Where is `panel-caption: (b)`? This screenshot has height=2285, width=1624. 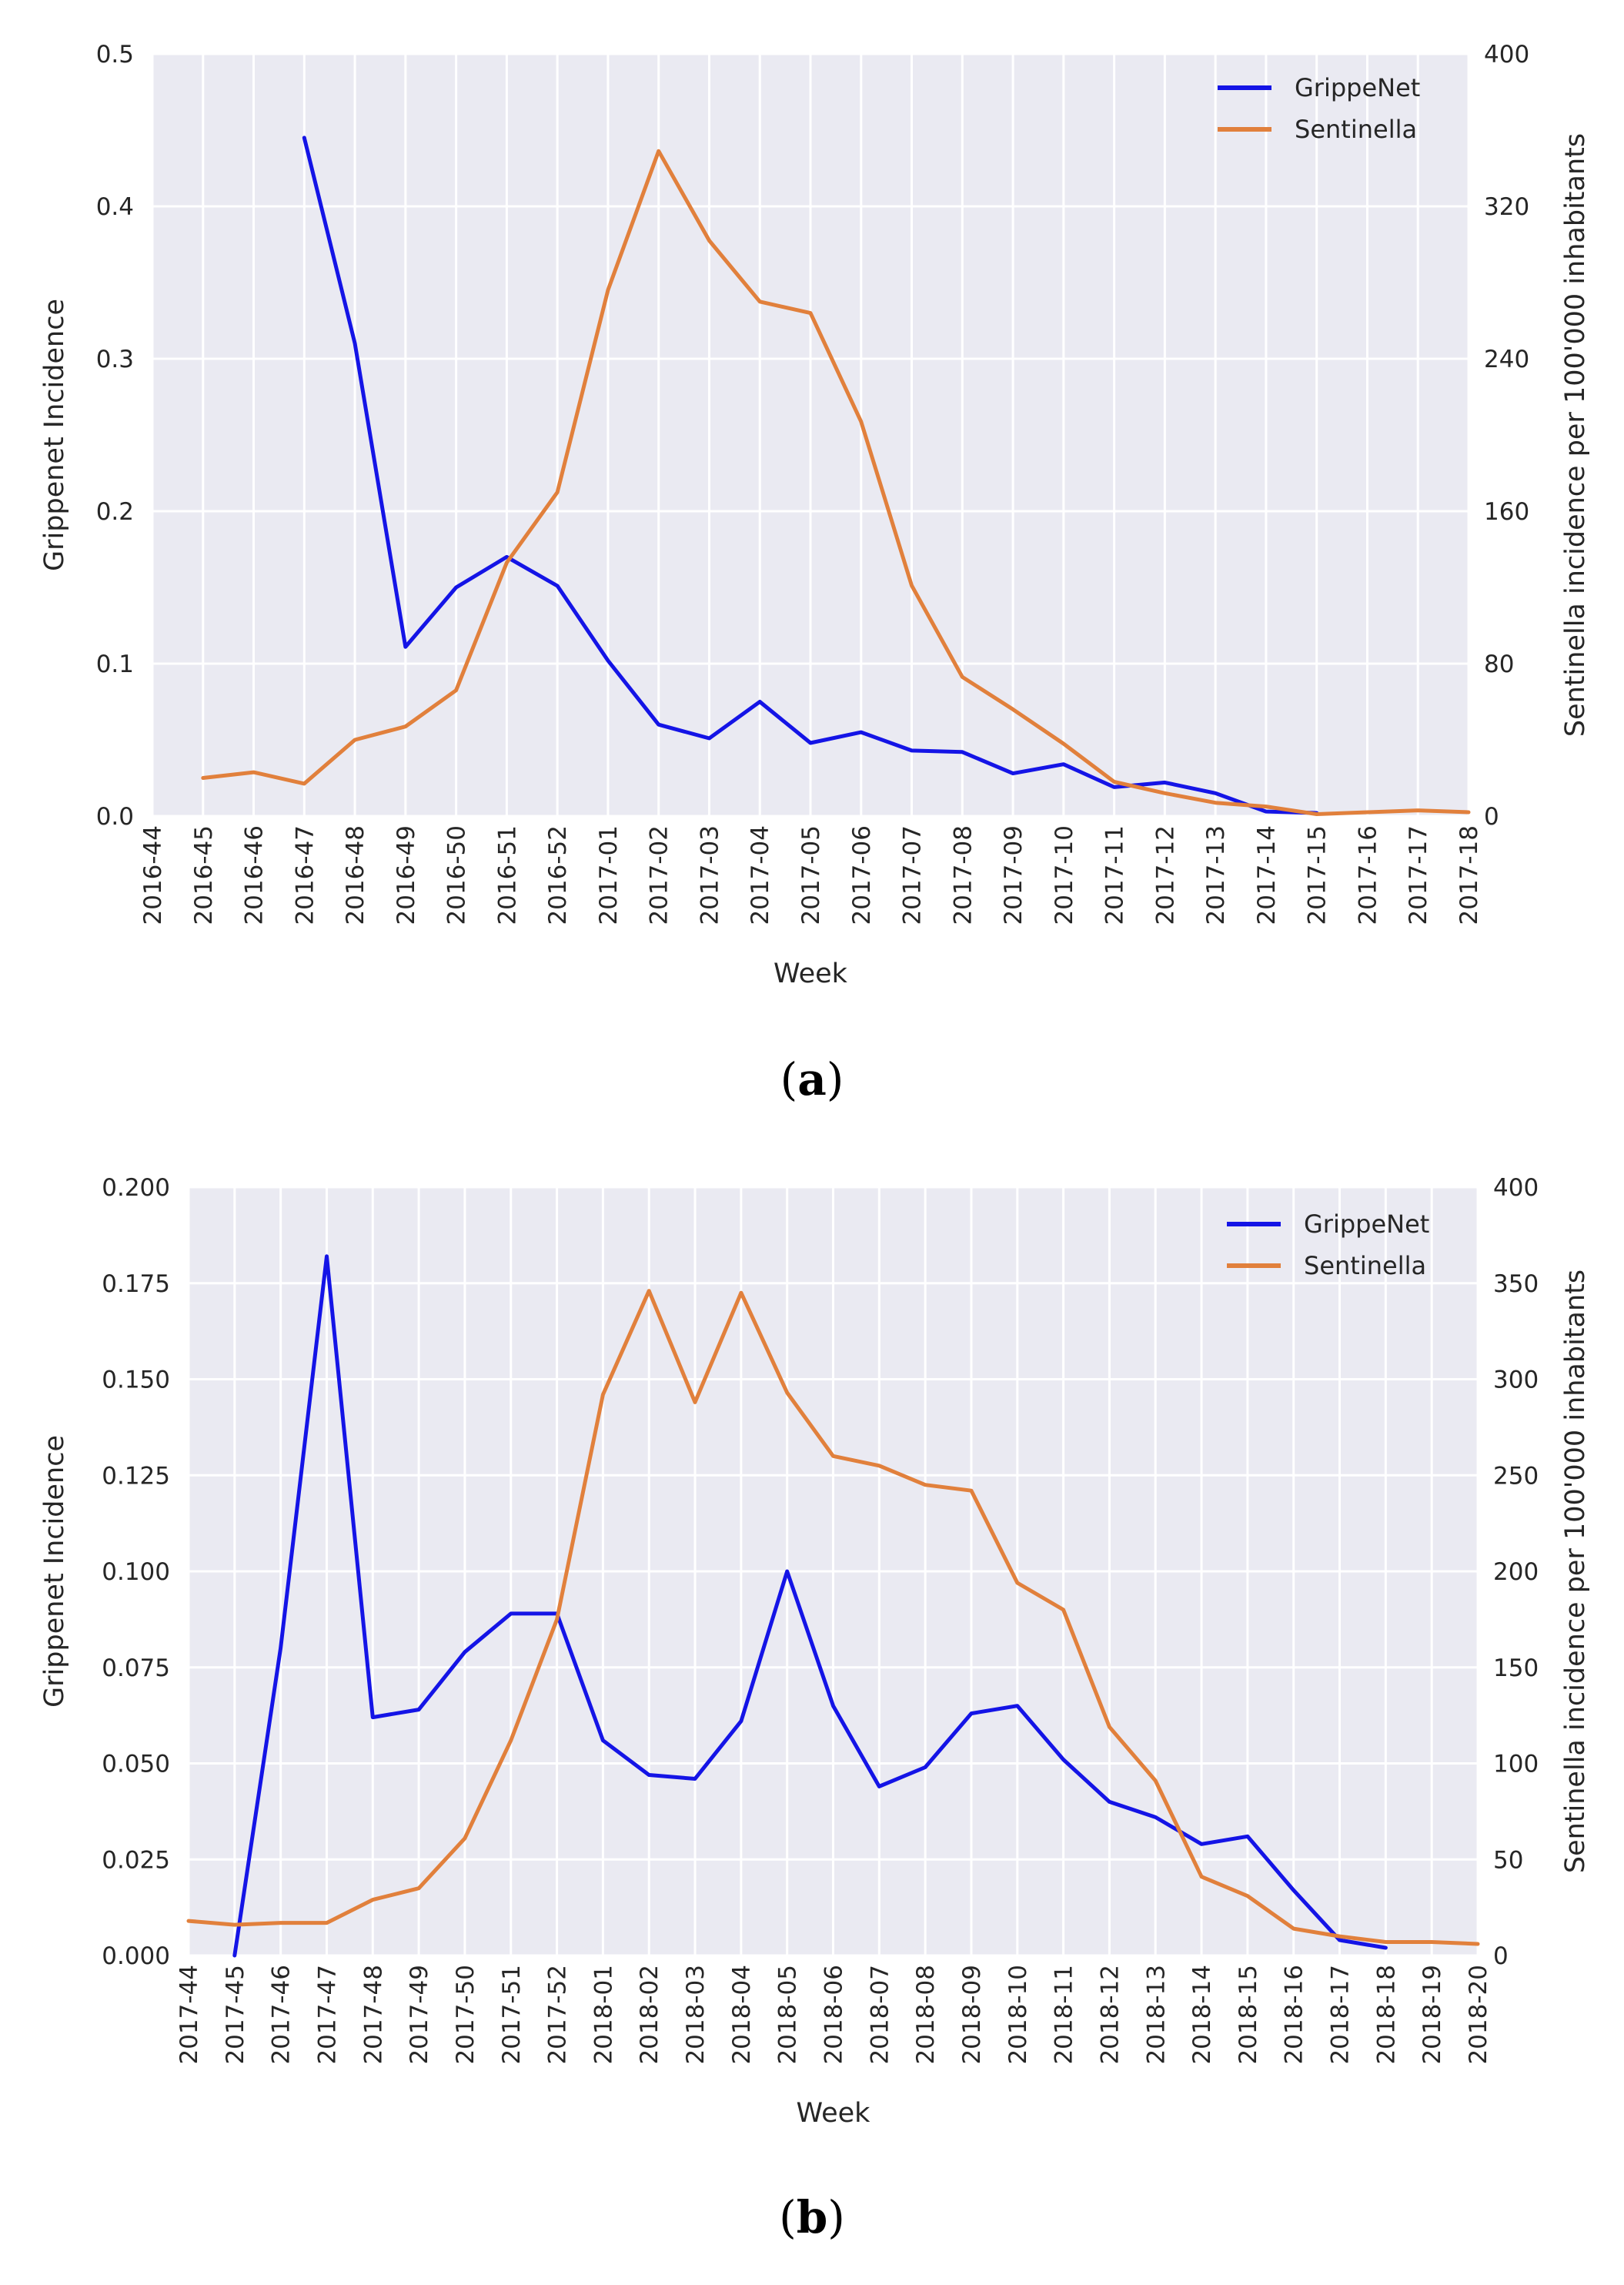
panel-caption: (b) is located at coordinates (812, 2217).